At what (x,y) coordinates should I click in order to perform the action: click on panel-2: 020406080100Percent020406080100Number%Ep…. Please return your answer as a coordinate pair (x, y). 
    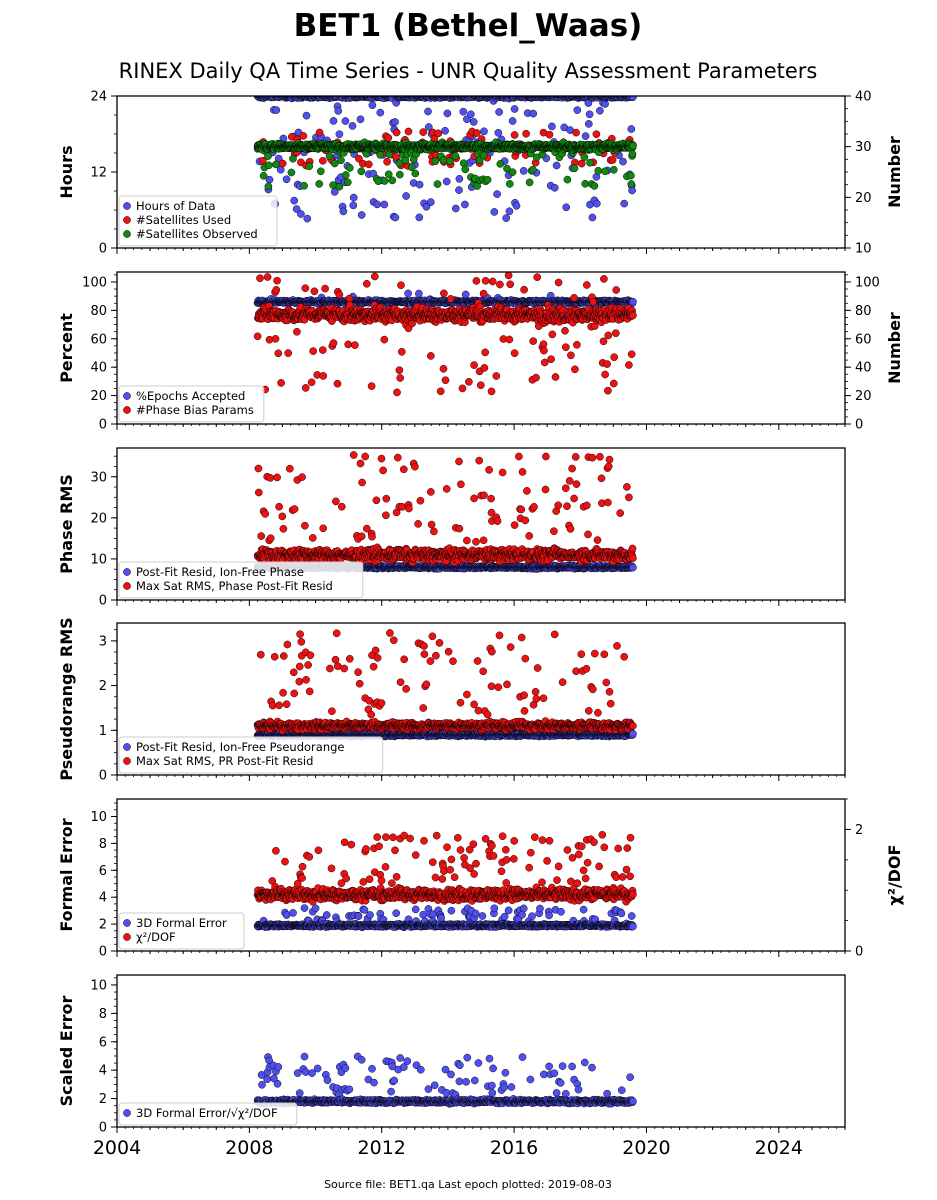
    Looking at the image, I should click on (480, 352).